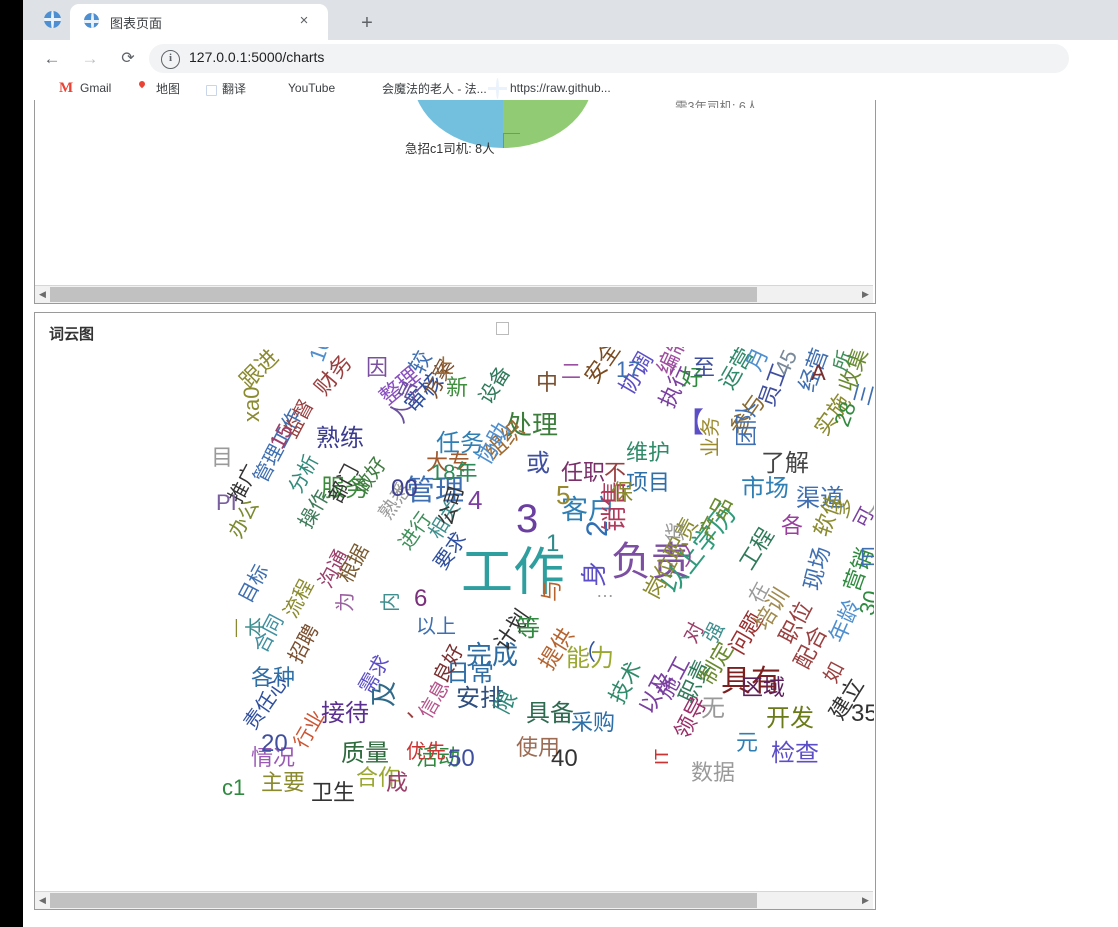 The height and width of the screenshot is (927, 1118). I want to click on wordcloud-word: 与, so click(551, 590).